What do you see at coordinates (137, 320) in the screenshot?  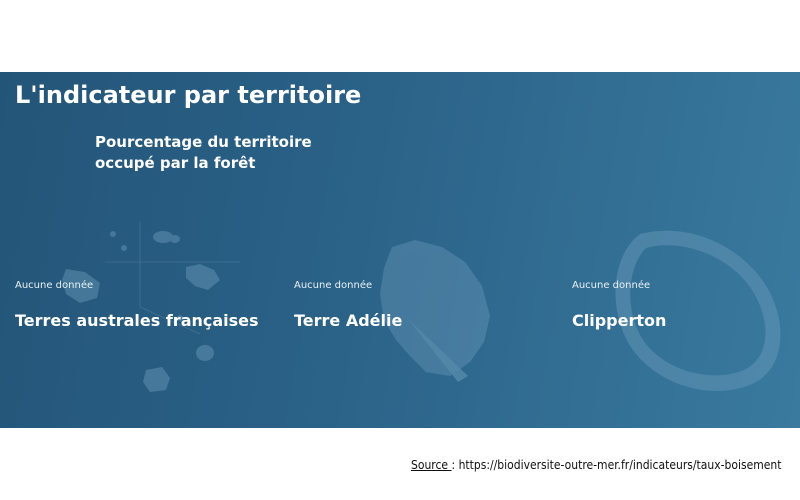 I see `territory-name: Terres australes françaises` at bounding box center [137, 320].